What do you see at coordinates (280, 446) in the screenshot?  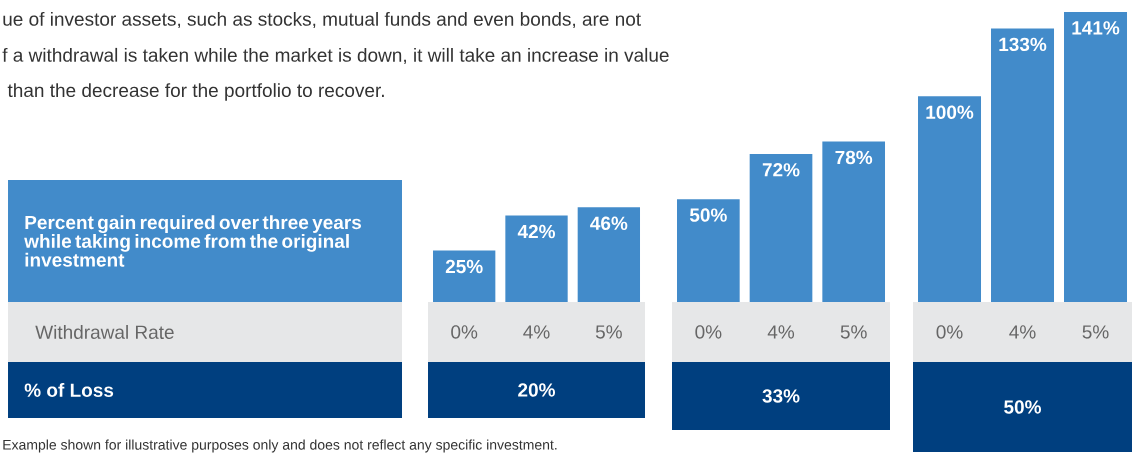 I see `text: Example shown for illustrative purposes only and does not reflect any specific investment.` at bounding box center [280, 446].